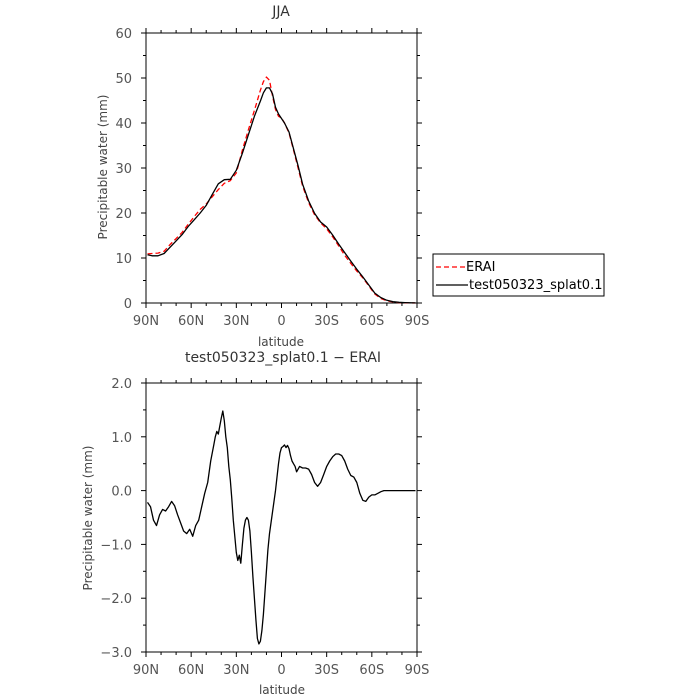 Image resolution: width=700 pixels, height=700 pixels. What do you see at coordinates (123, 124) in the screenshot?
I see `top-y-tick-label: 40` at bounding box center [123, 124].